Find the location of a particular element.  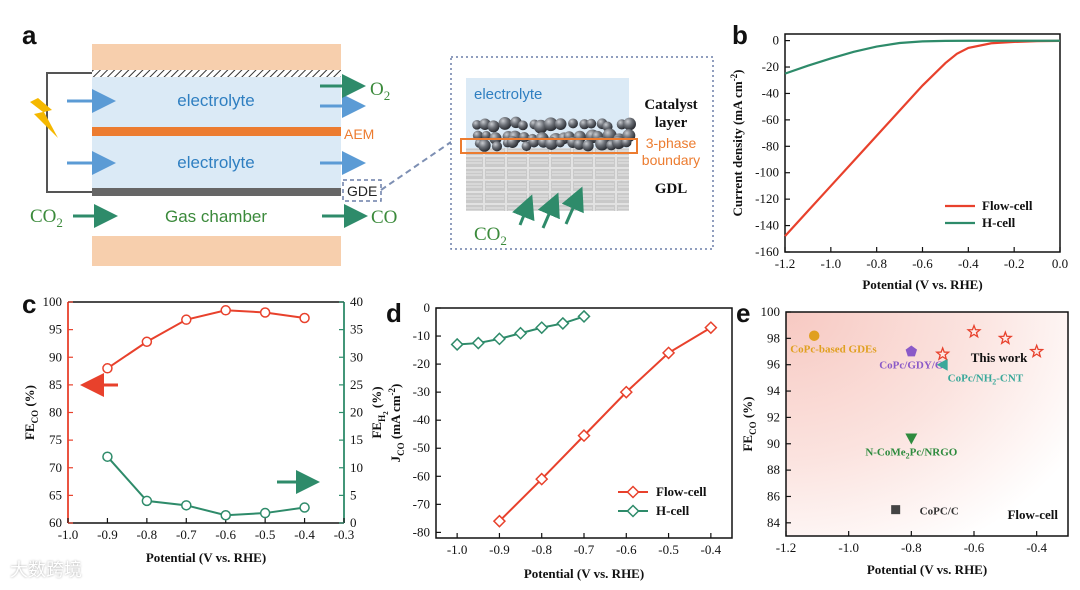

panel-label-d: d is located at coordinates (394, 313).